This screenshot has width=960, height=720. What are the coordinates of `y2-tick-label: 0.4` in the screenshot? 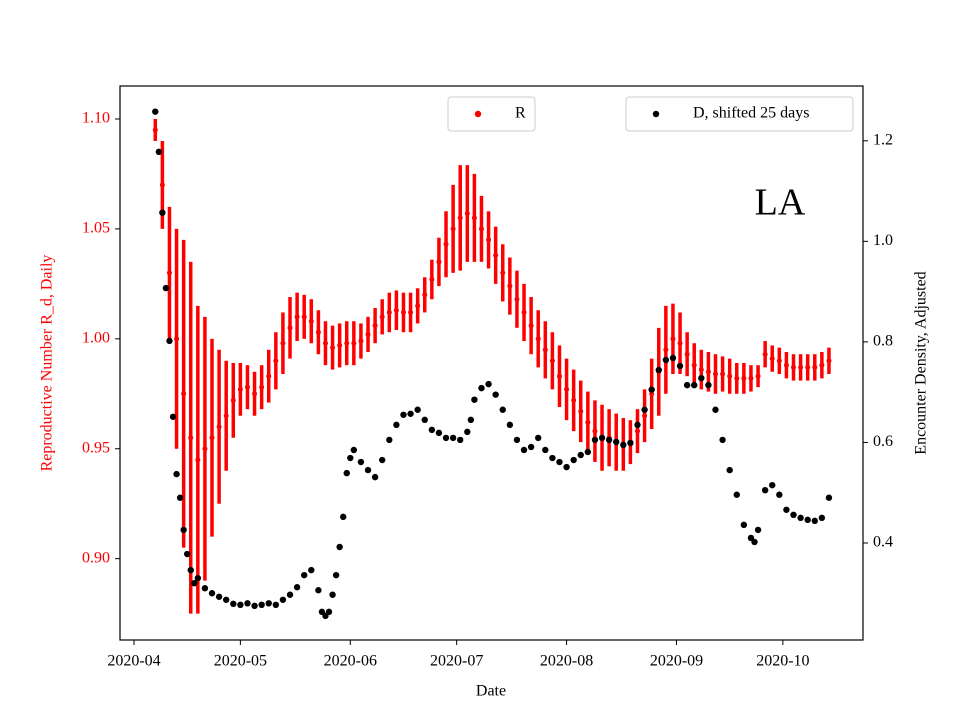 It's located at (883, 542).